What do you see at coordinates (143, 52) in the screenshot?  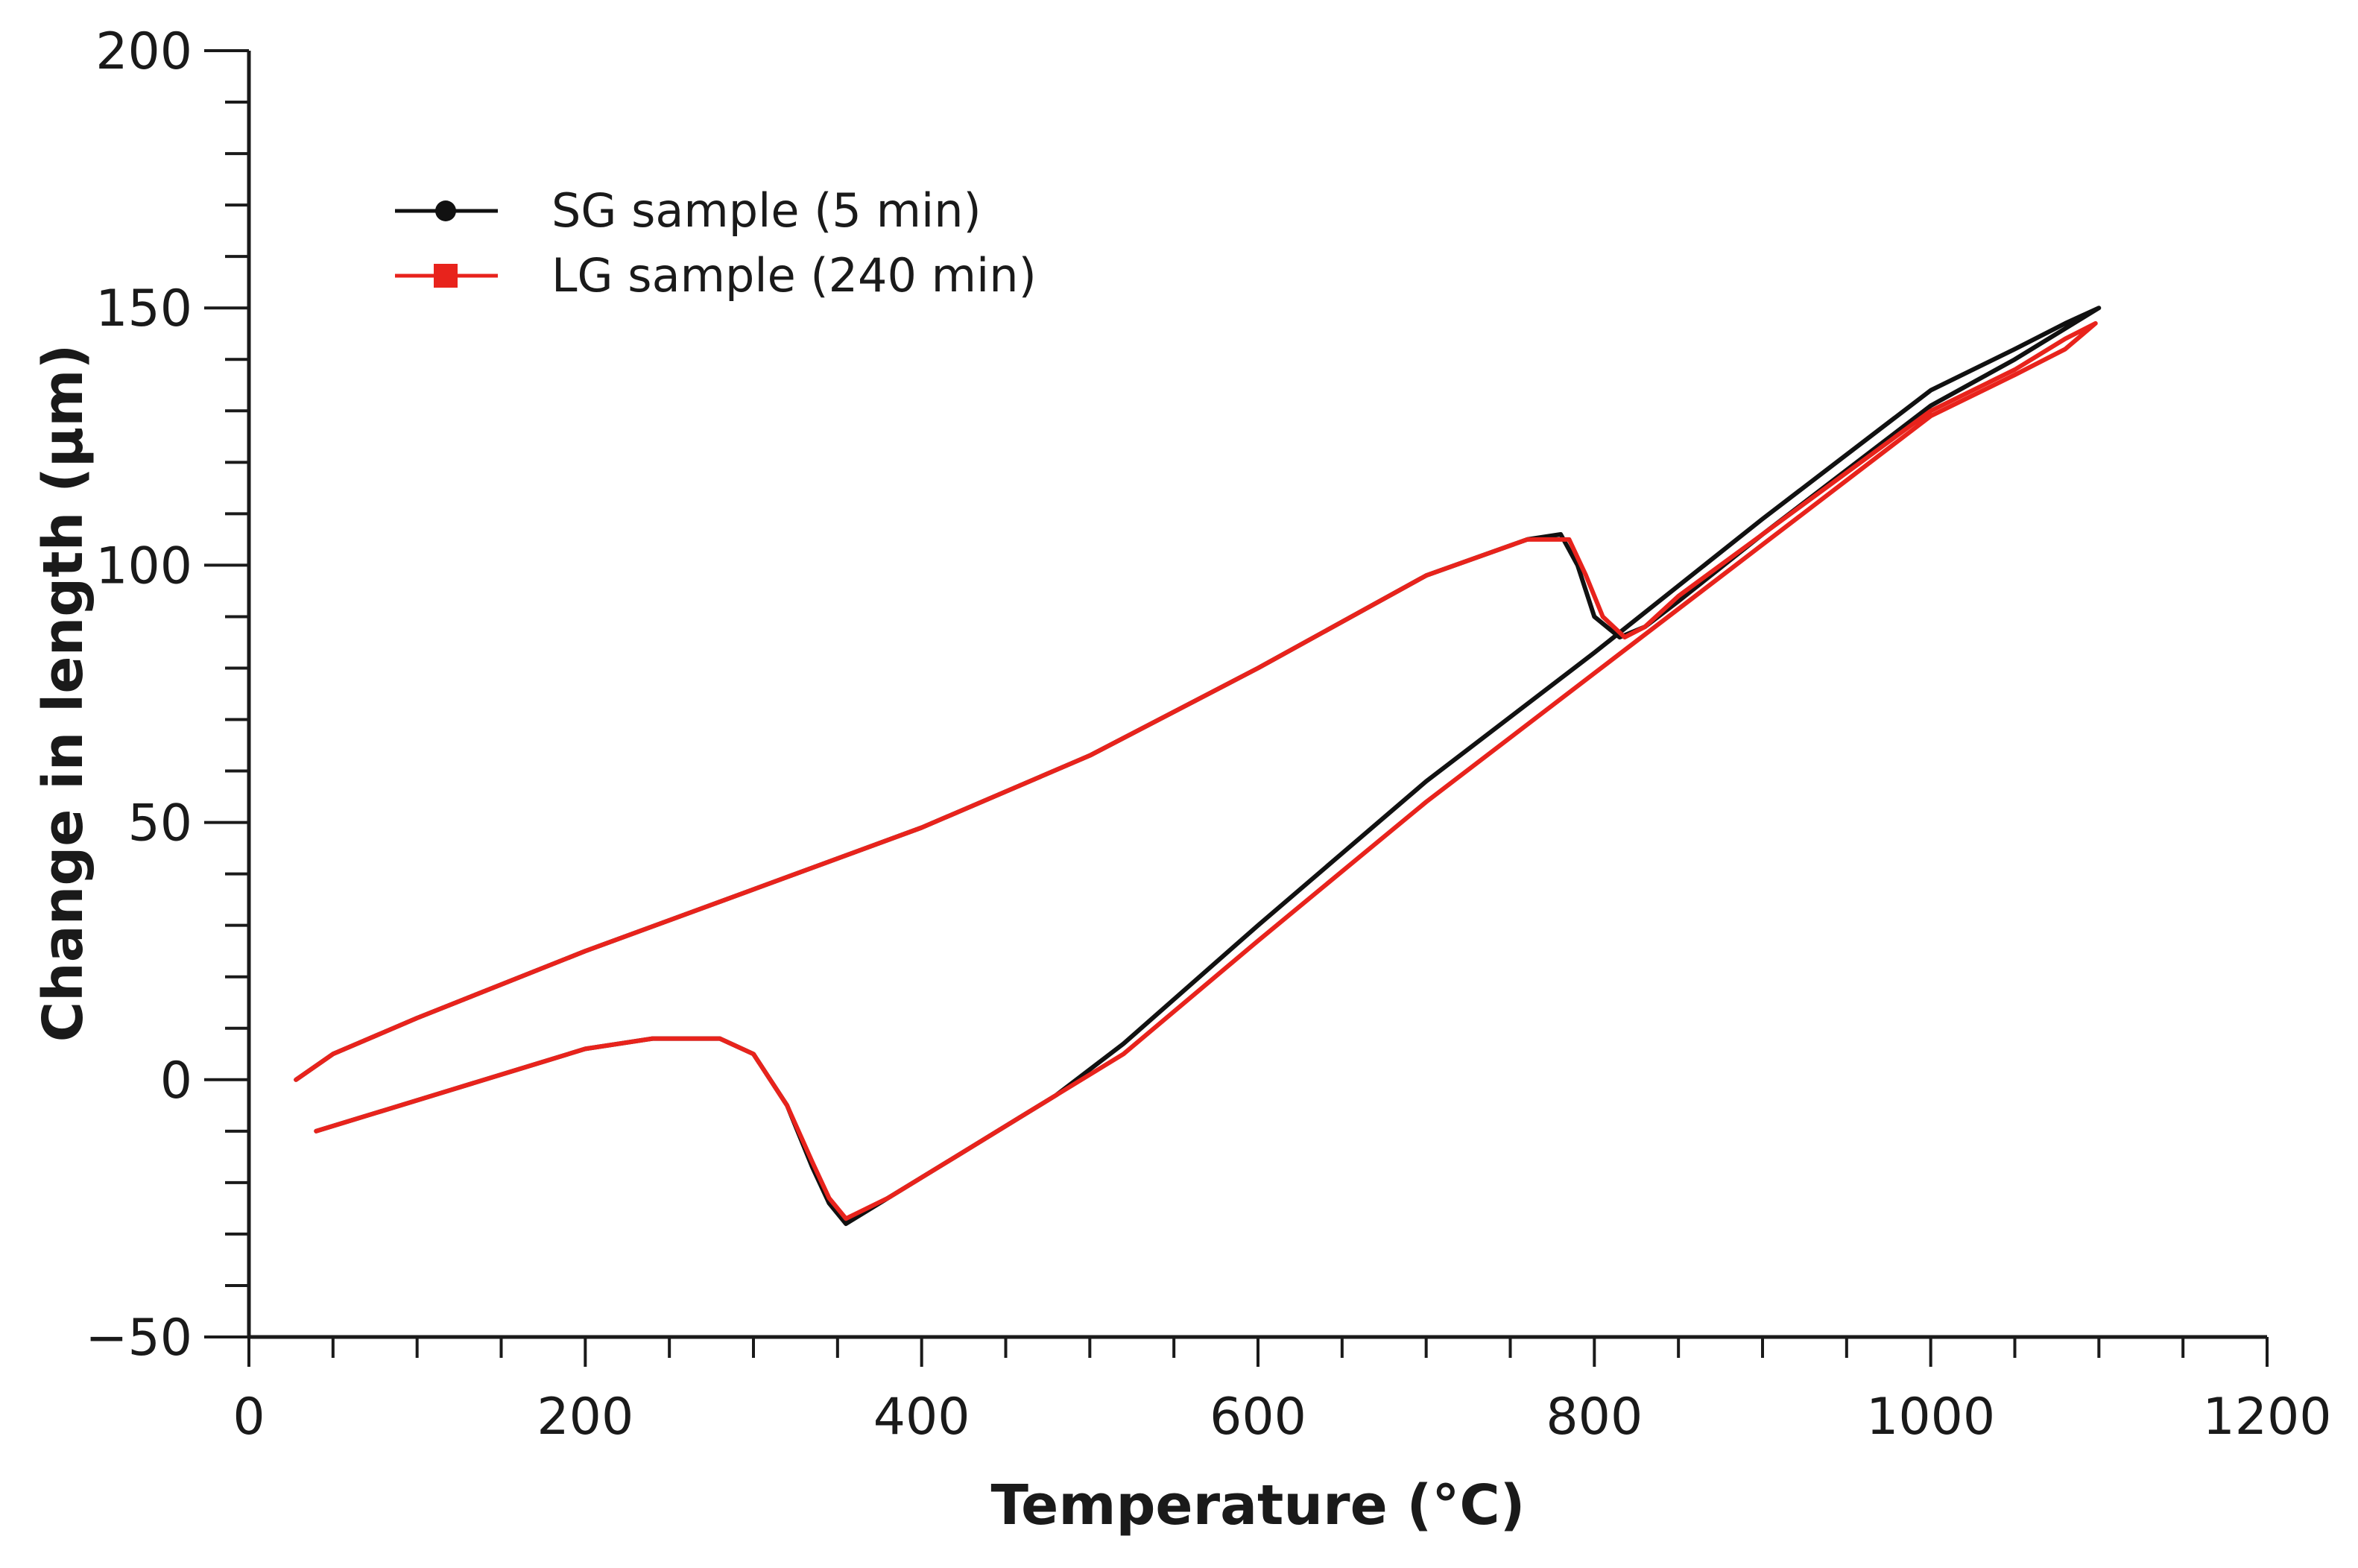 I see `y-tick-label: 200` at bounding box center [143, 52].